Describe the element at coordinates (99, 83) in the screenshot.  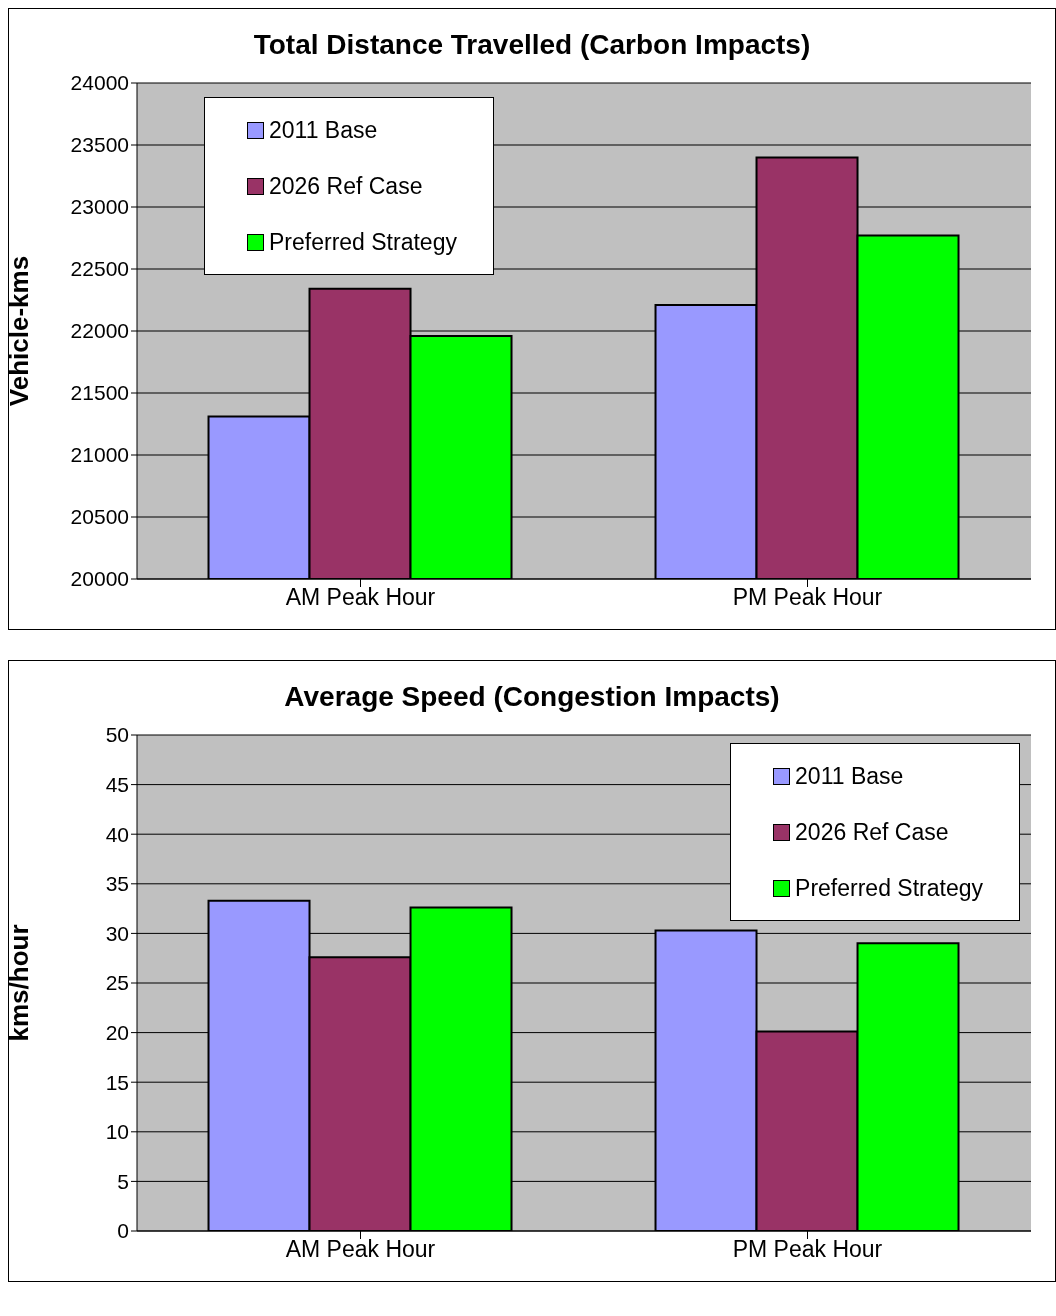
I see `y-tick-label: 24000` at that location.